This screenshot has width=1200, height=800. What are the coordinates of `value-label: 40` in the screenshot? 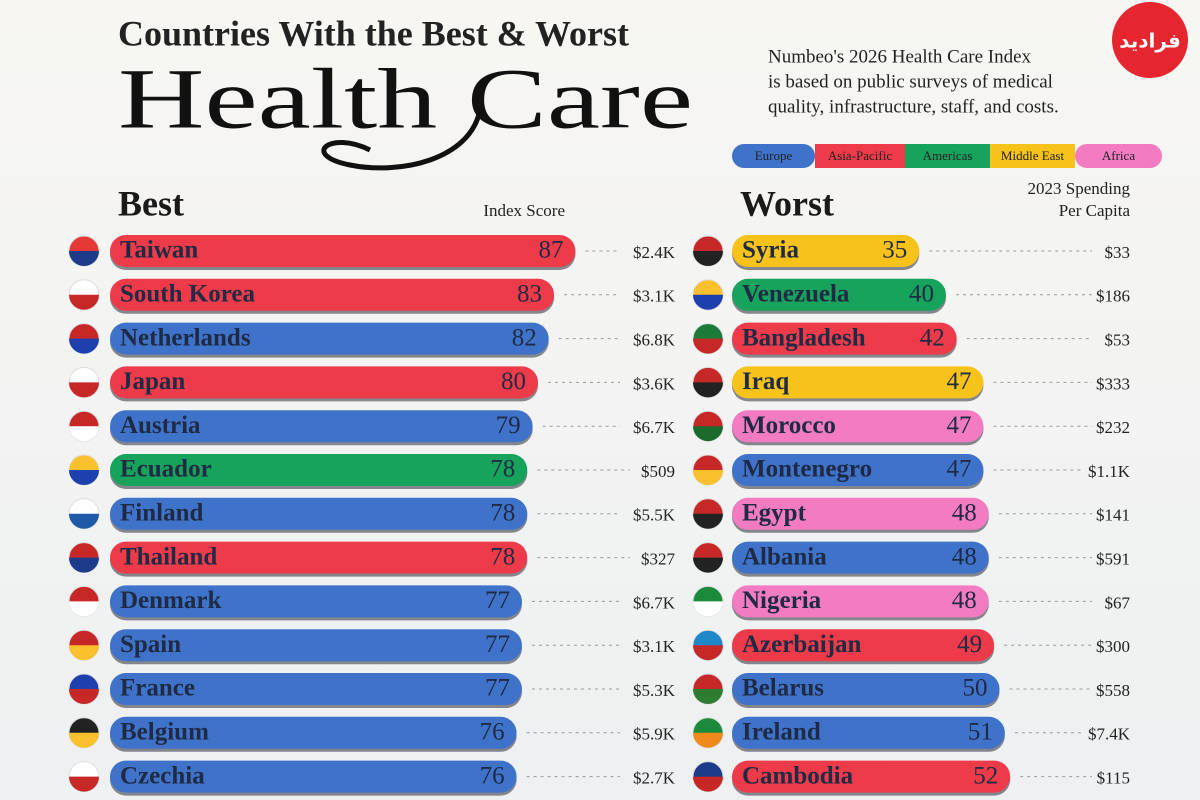 It's located at (921, 294).